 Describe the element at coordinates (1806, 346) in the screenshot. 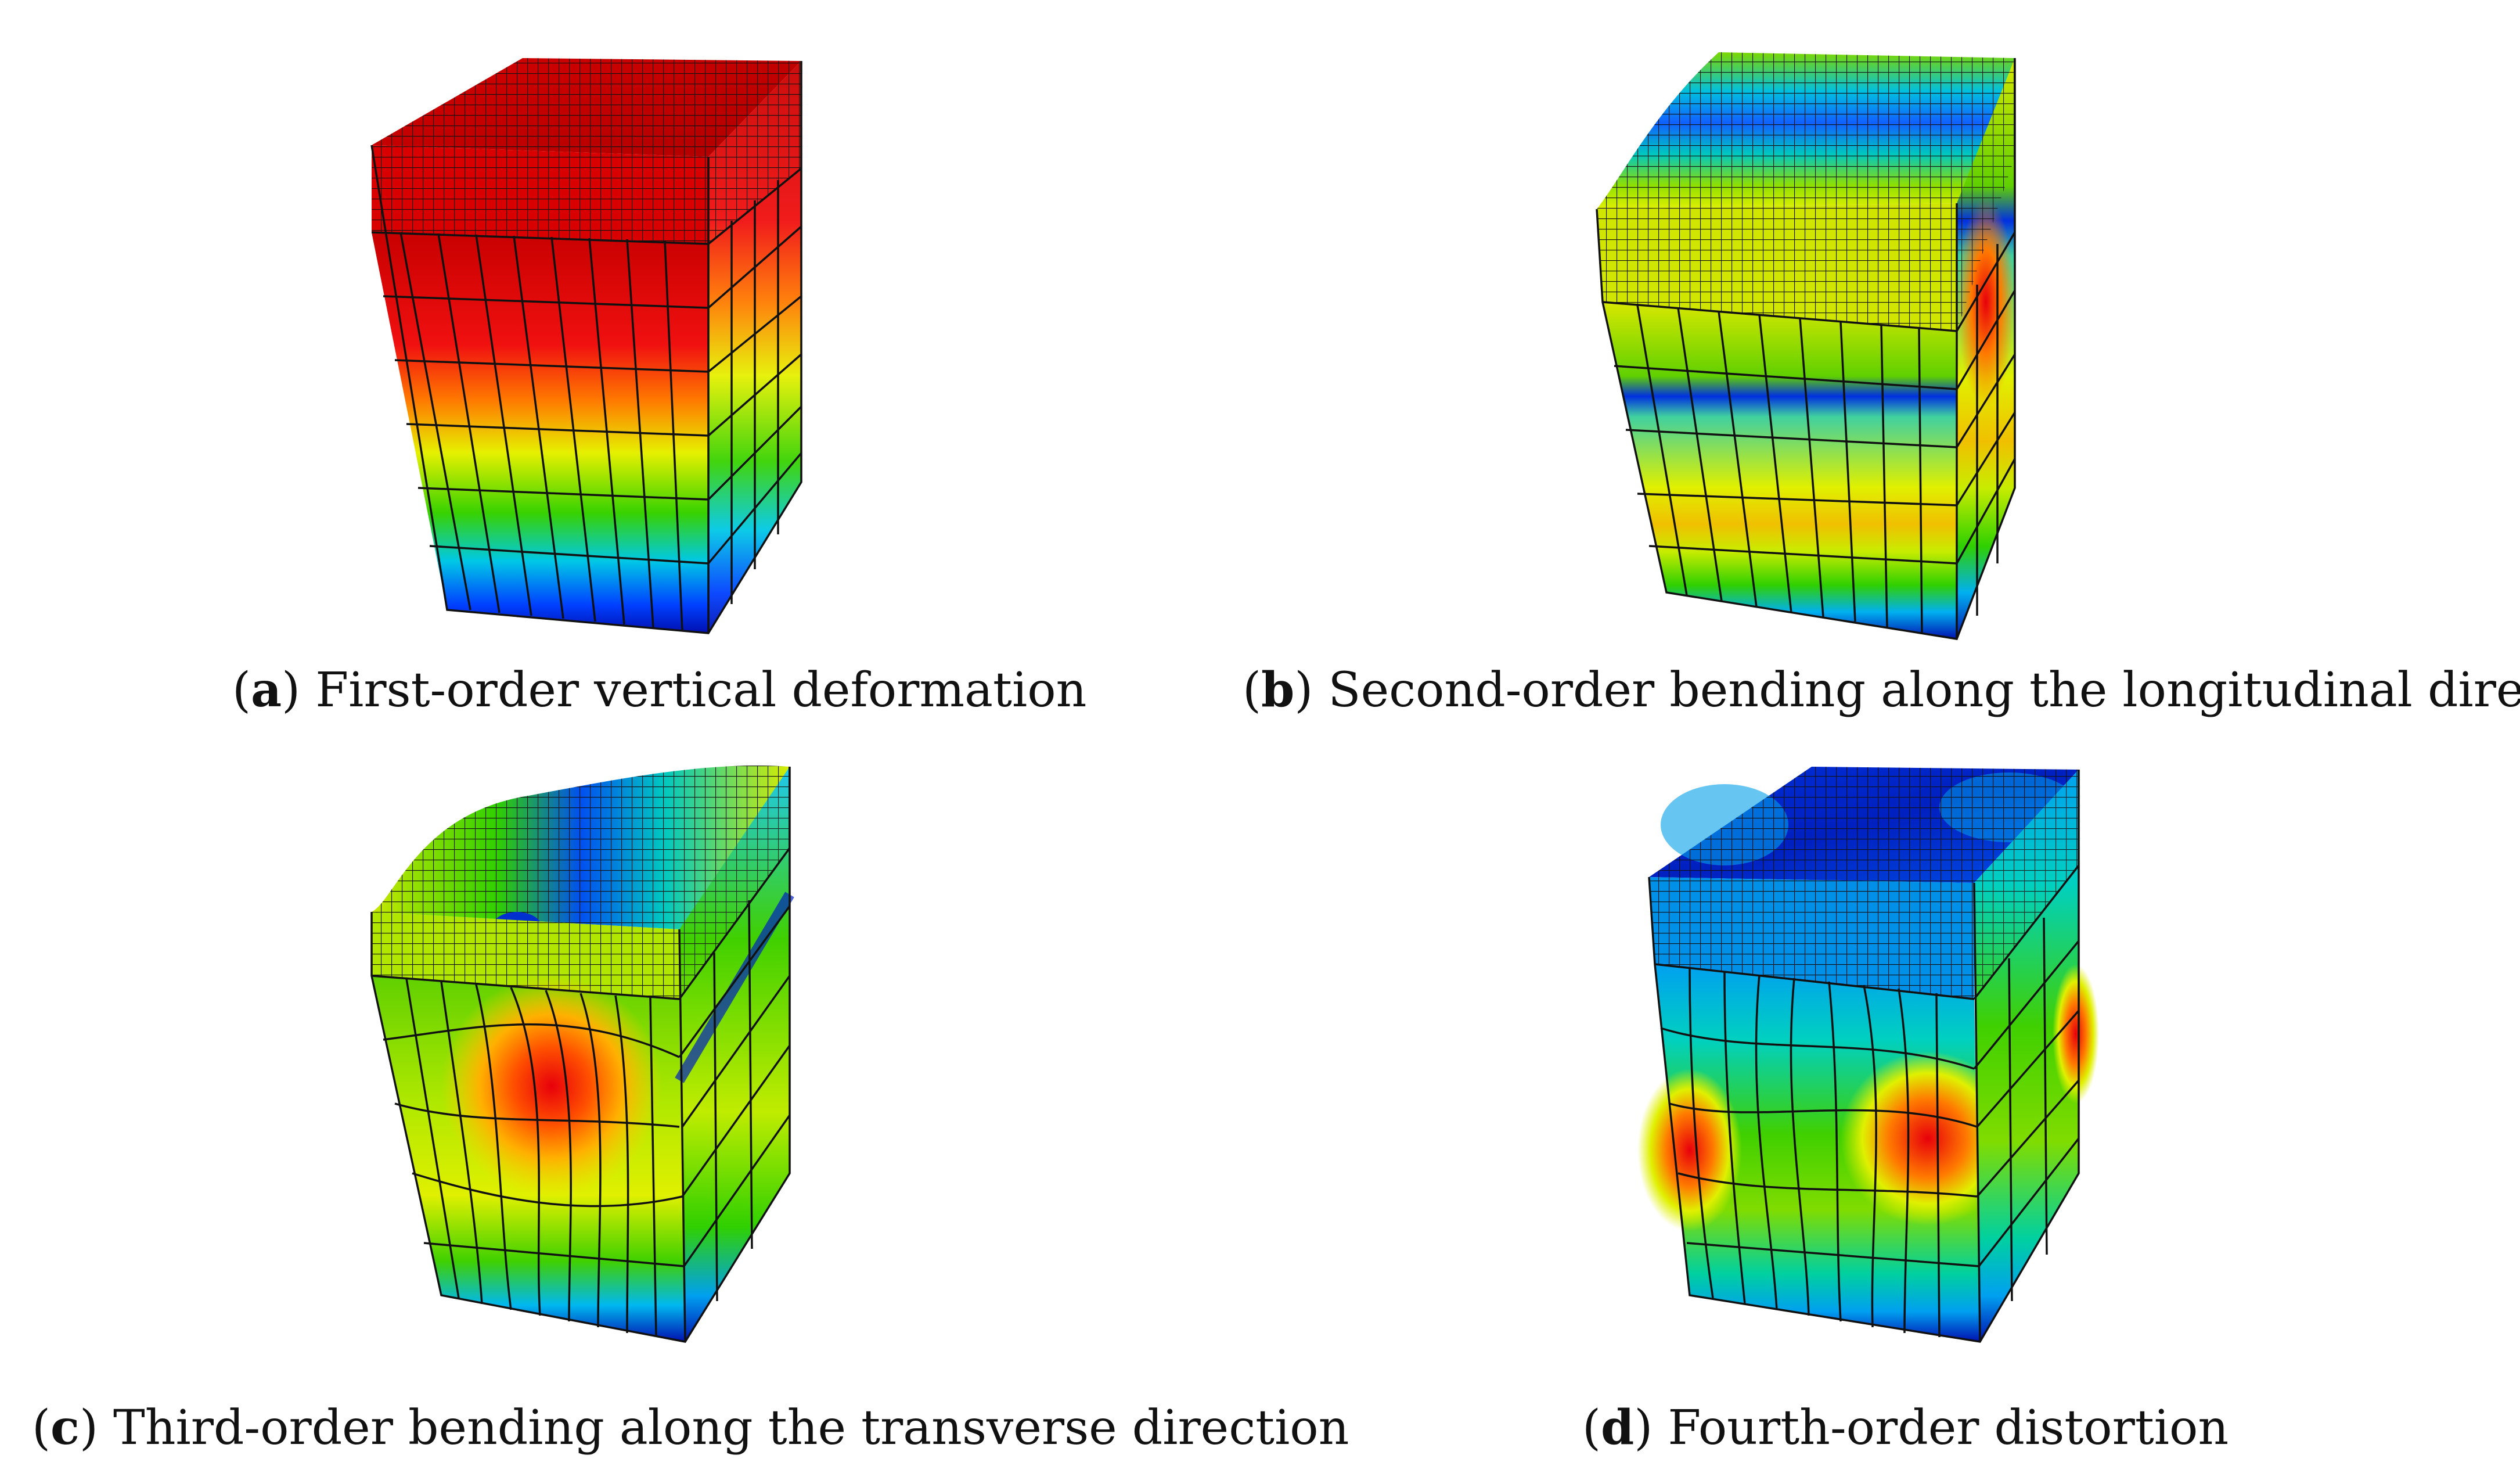

I see `panel-b-mesh-image` at that location.